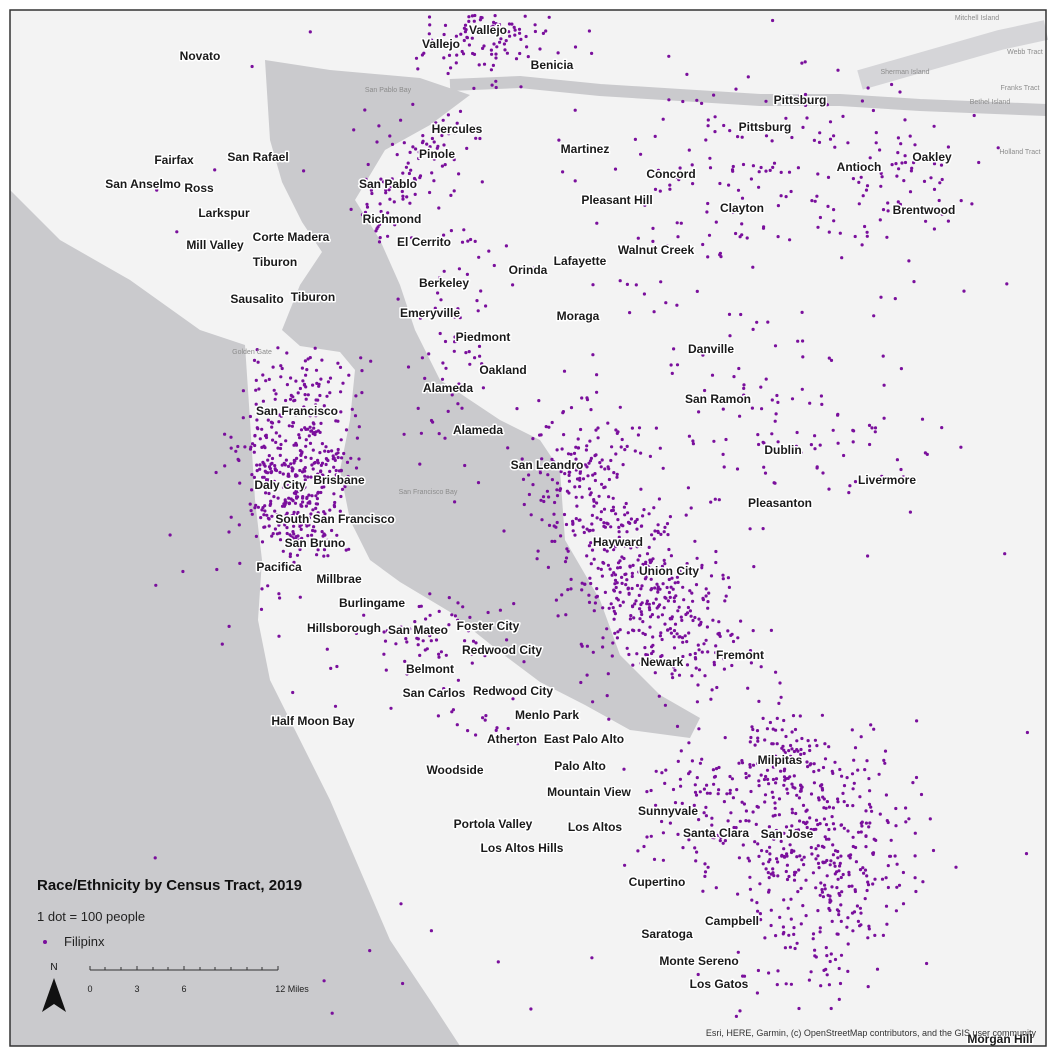 The width and height of the screenshot is (1056, 1056). I want to click on north-arrow, so click(54, 995).